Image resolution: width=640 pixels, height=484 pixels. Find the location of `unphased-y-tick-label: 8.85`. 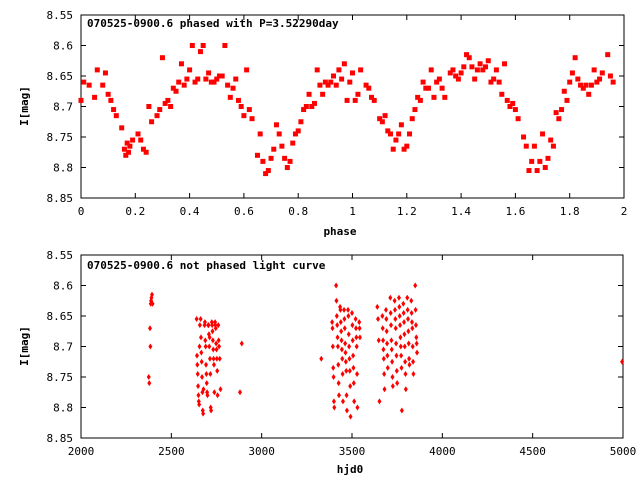

unphased-y-tick-label: 8.85 is located at coordinates (60, 438).